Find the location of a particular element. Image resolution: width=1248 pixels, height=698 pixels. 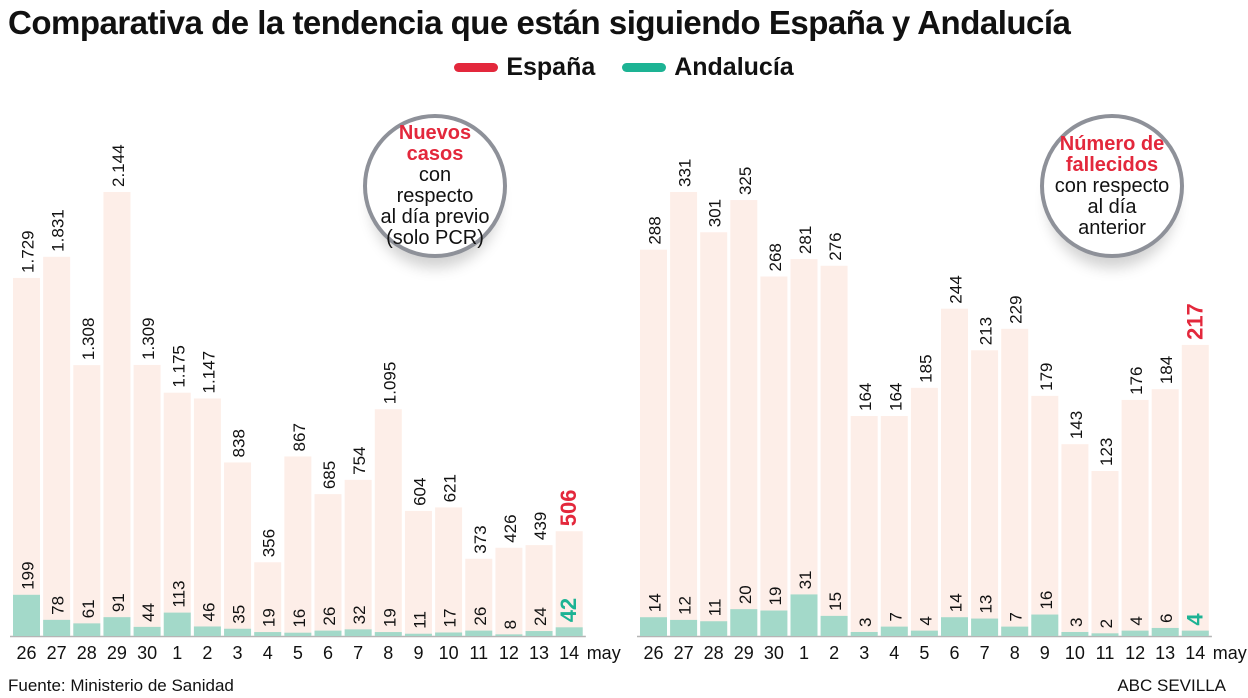

data-label-spain: 373 is located at coordinates (480, 539).